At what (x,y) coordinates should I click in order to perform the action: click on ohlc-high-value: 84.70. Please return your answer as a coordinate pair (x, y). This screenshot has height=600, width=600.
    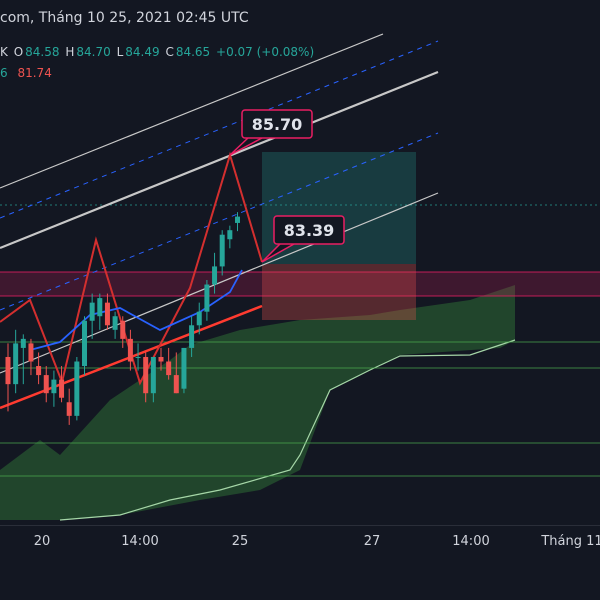
    Looking at the image, I should click on (93, 52).